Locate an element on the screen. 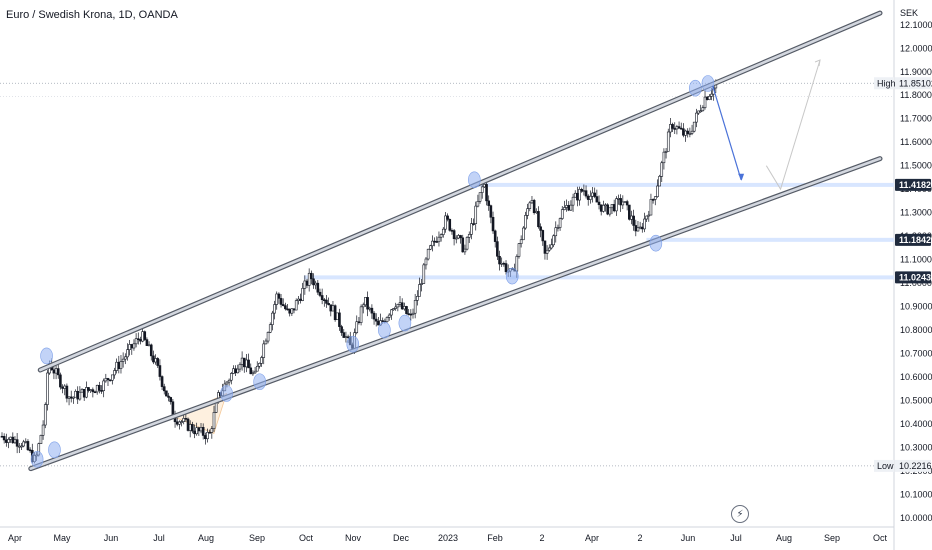  low-value-label: 10.22167 is located at coordinates (915, 466).